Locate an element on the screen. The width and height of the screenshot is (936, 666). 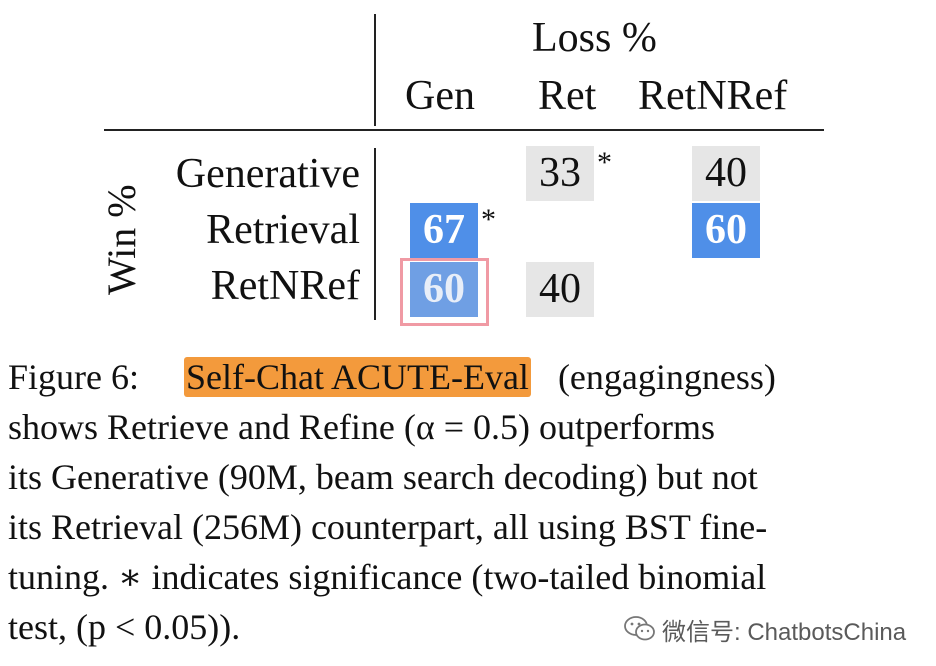
caption-highlight: Self-Chat ACUTE-Eval is located at coordinates (357, 377).